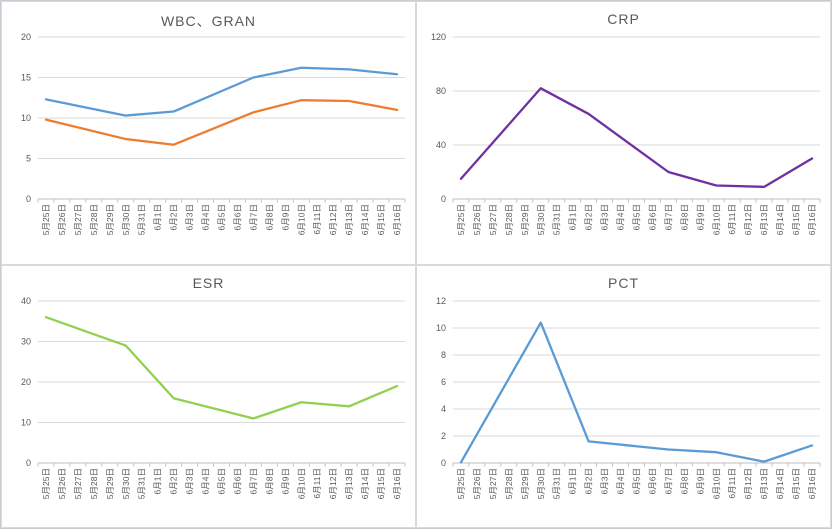  What do you see at coordinates (443, 436) in the screenshot?
I see `y-tick-label: 2` at bounding box center [443, 436].